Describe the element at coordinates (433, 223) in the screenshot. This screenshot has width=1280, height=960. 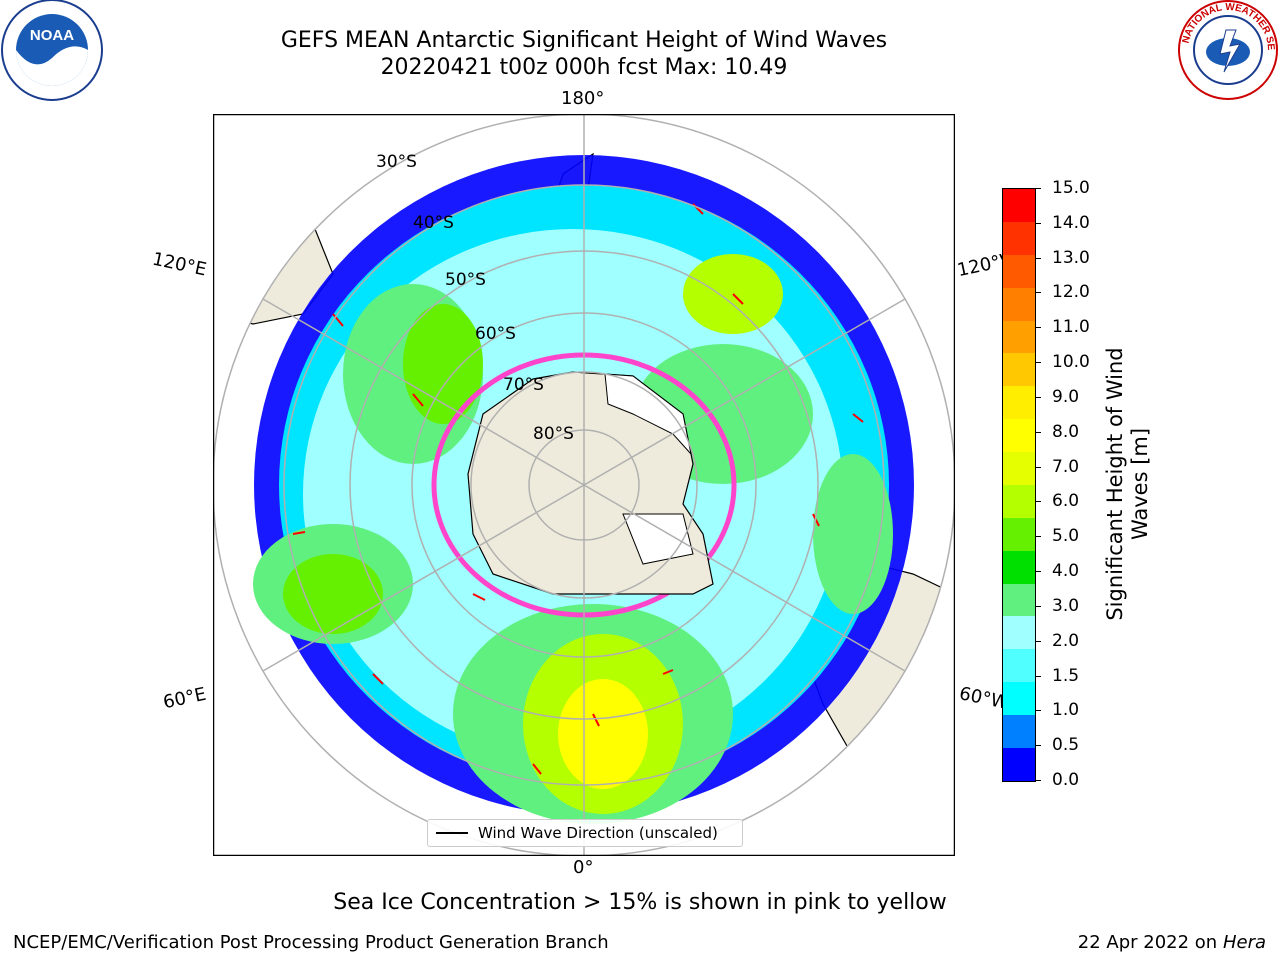
I see `lat-label-40s: 40°S` at that location.